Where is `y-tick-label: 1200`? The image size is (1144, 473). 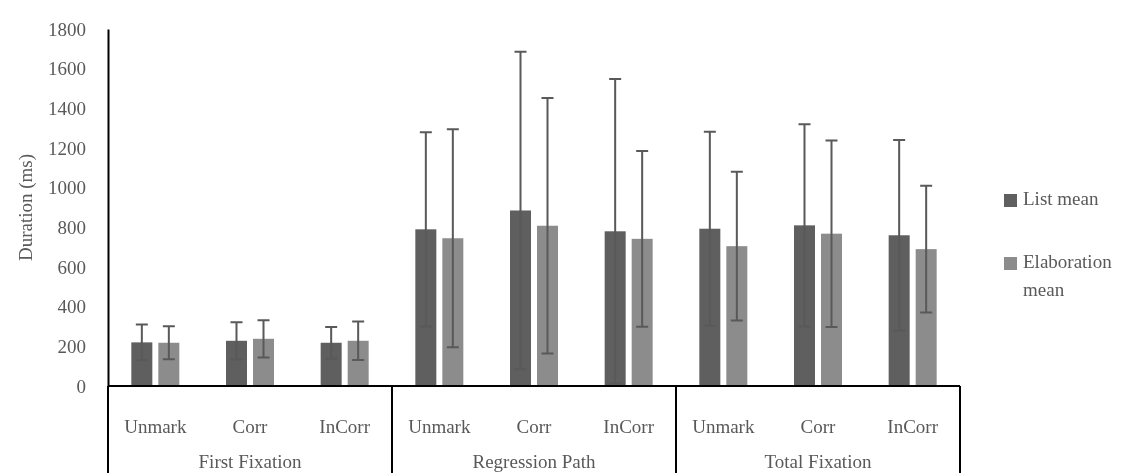 y-tick-label: 1200 is located at coordinates (67, 148).